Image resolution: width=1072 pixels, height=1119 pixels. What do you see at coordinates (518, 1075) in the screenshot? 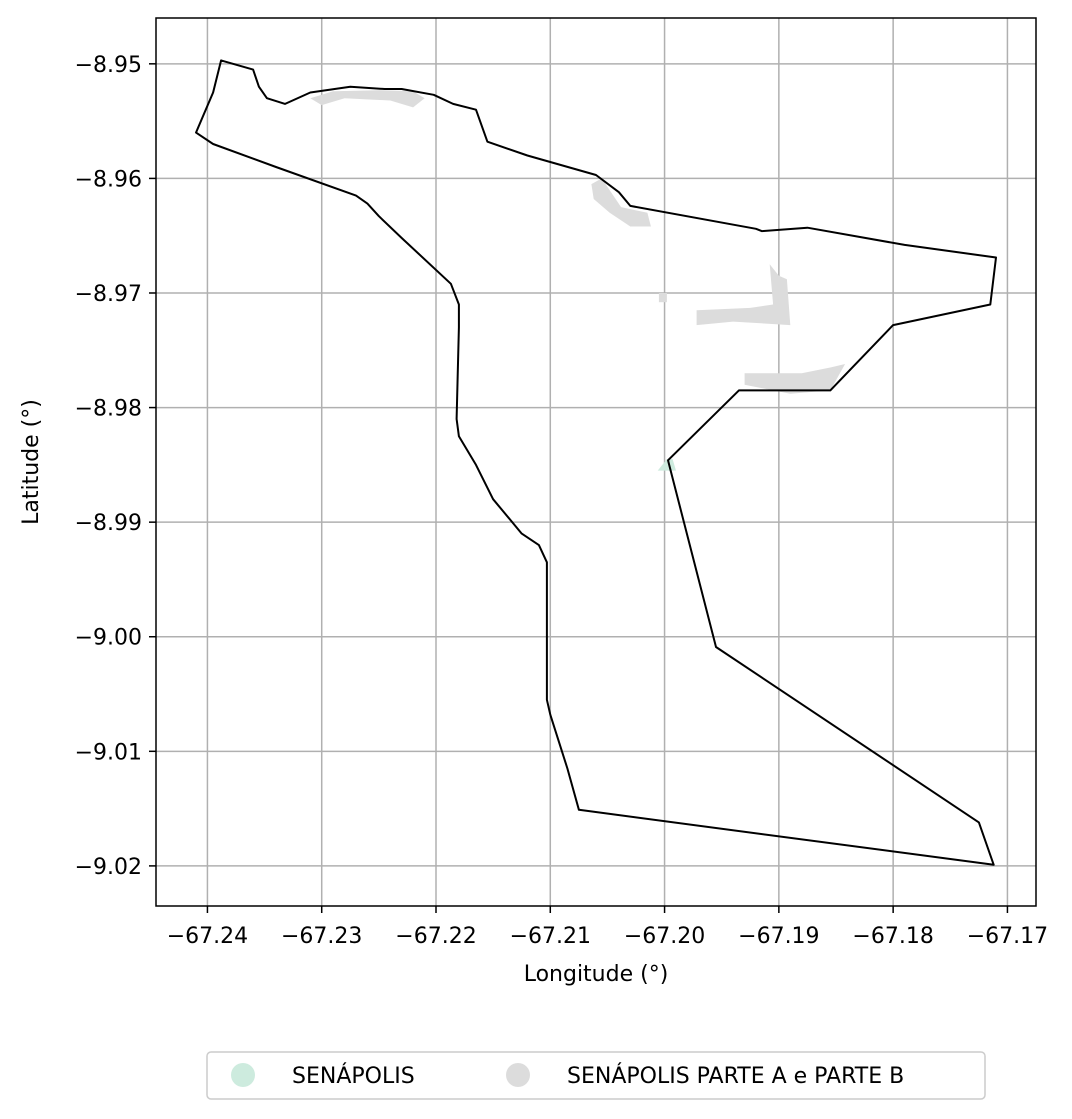
I see `legend-marker-senapolis-parte-a-e-parte-b` at bounding box center [518, 1075].